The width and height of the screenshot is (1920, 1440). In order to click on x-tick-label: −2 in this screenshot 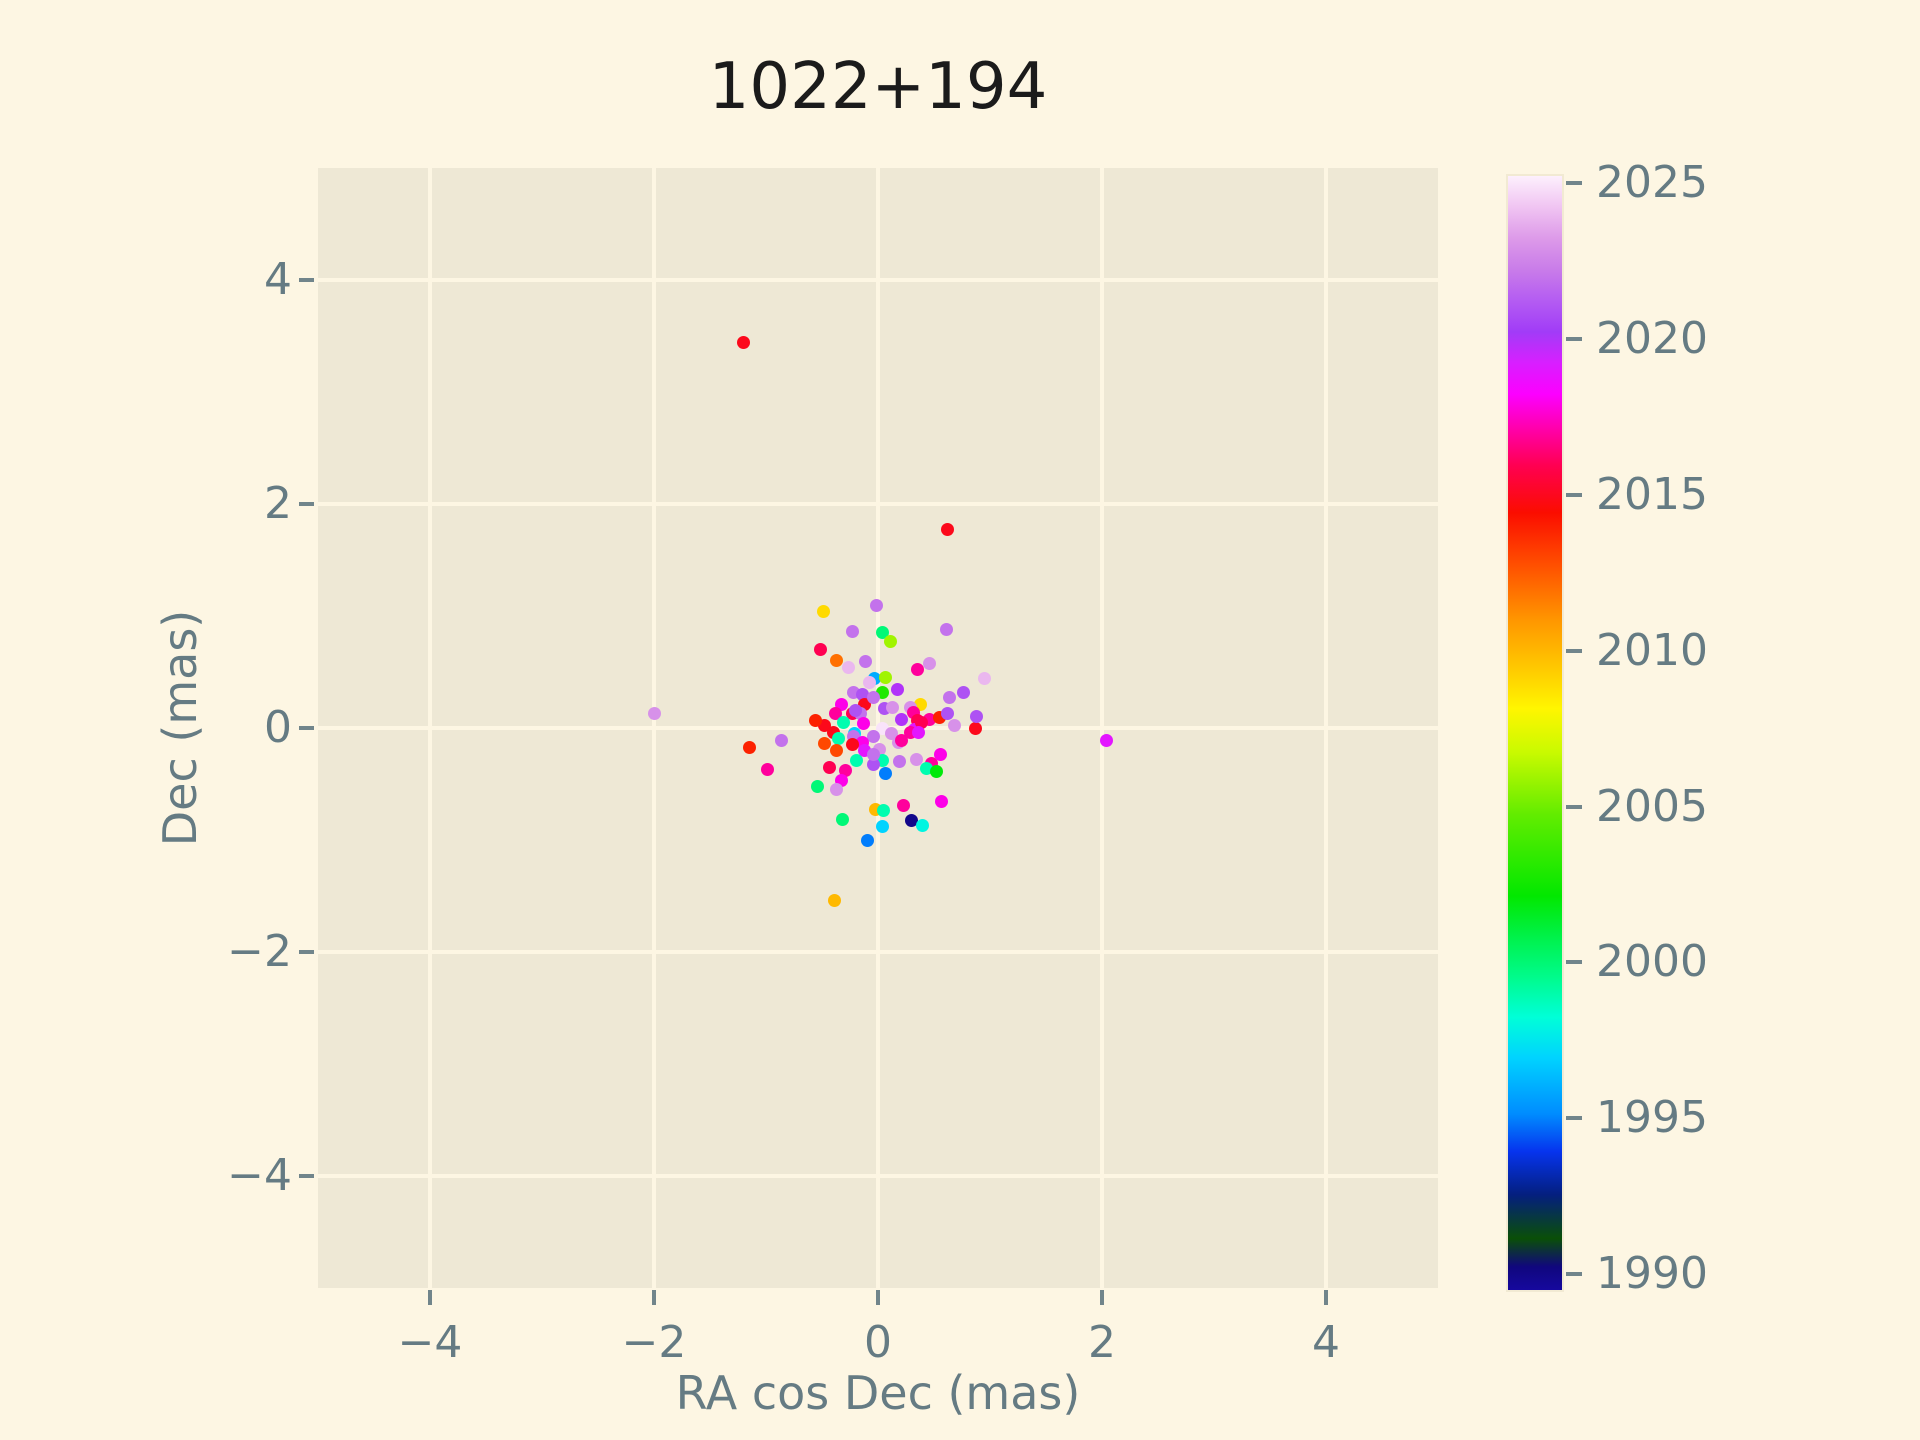, I will do `click(654, 1342)`.